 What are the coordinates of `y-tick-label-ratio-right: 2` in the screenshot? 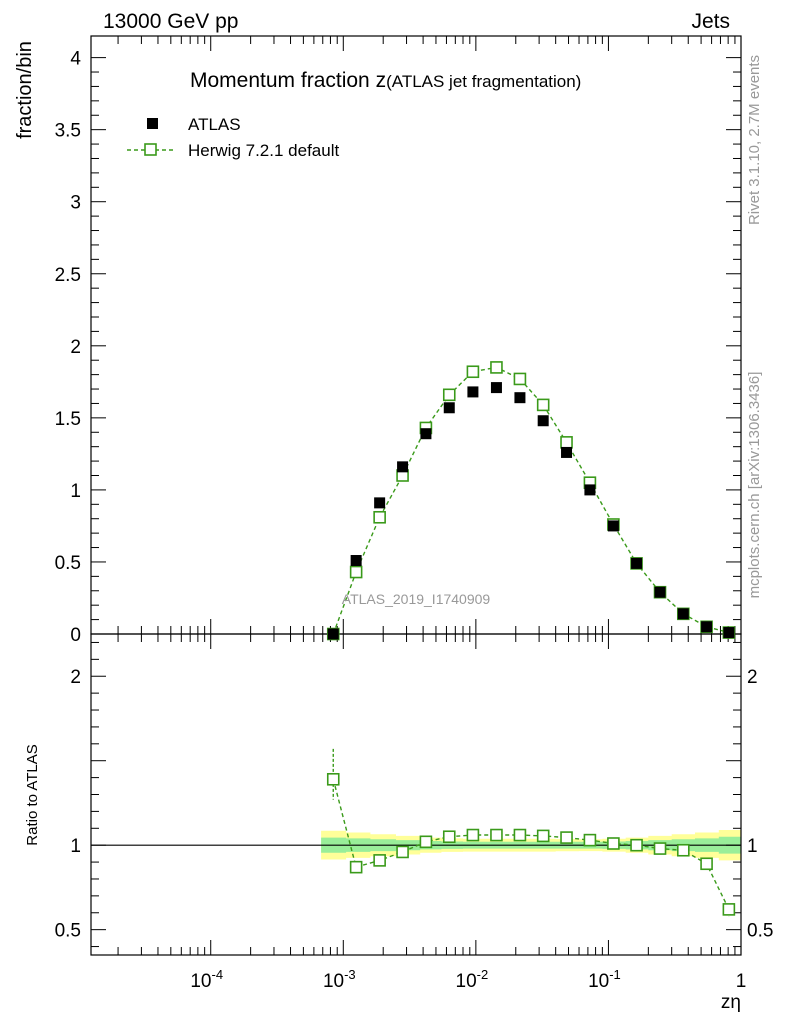 It's located at (752, 677).